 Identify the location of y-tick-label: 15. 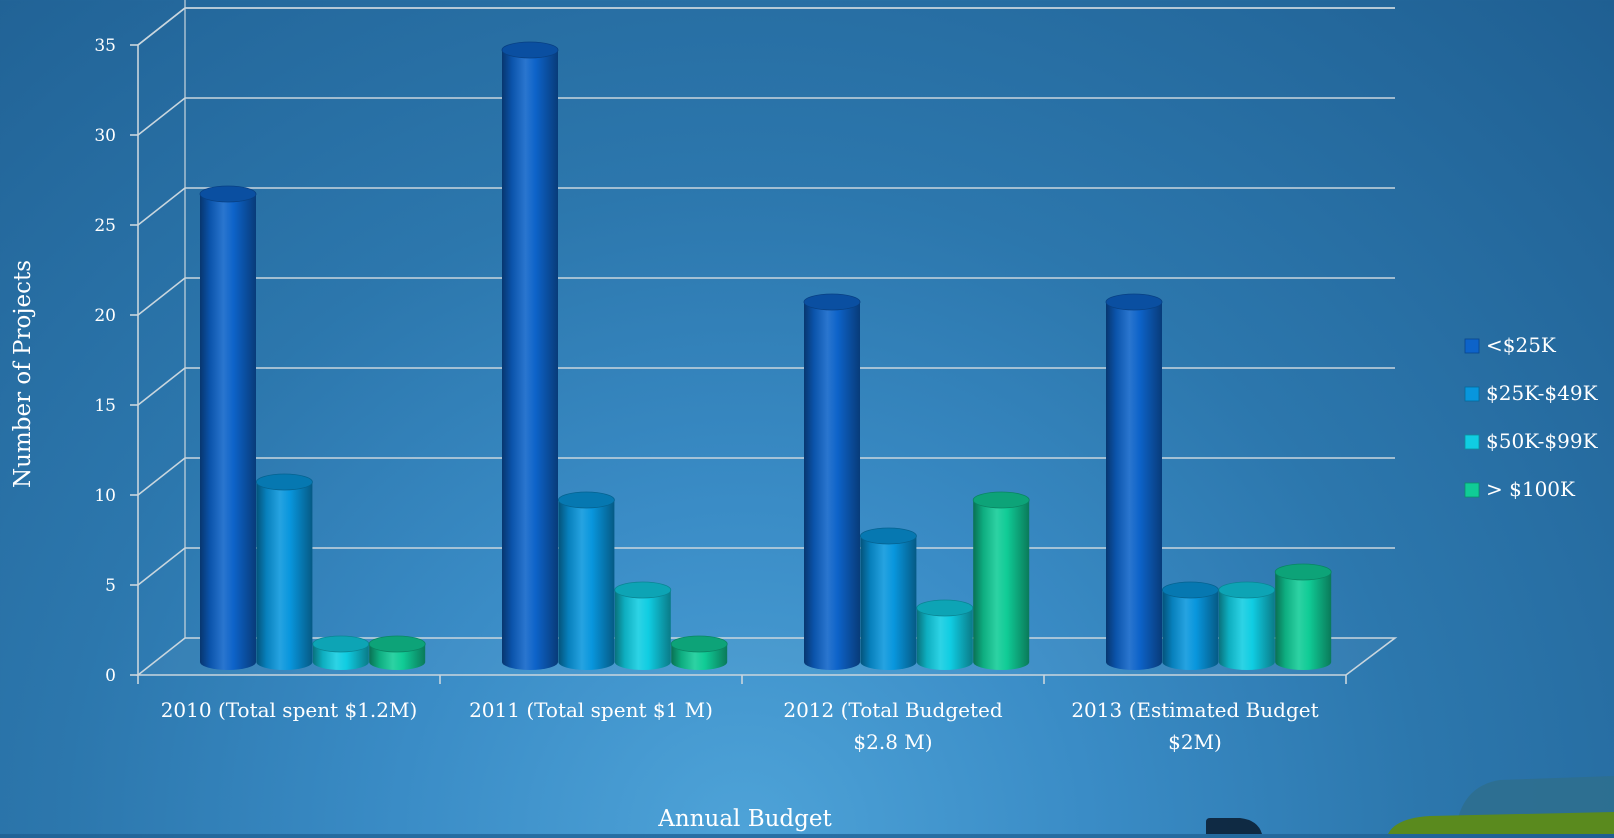
(105, 406).